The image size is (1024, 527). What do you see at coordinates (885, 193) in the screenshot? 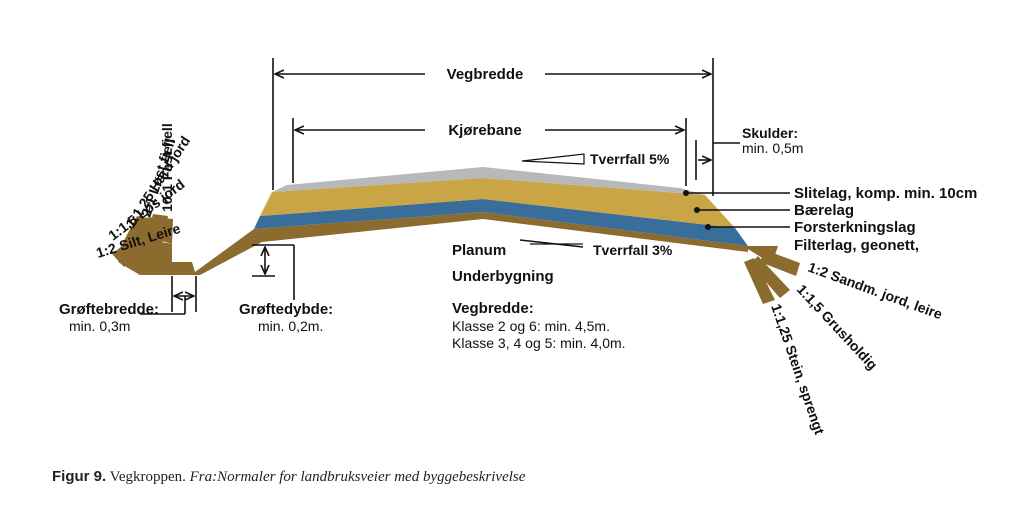
I see `slitelag-label: Slitelag, komp. min. 10cm` at bounding box center [885, 193].